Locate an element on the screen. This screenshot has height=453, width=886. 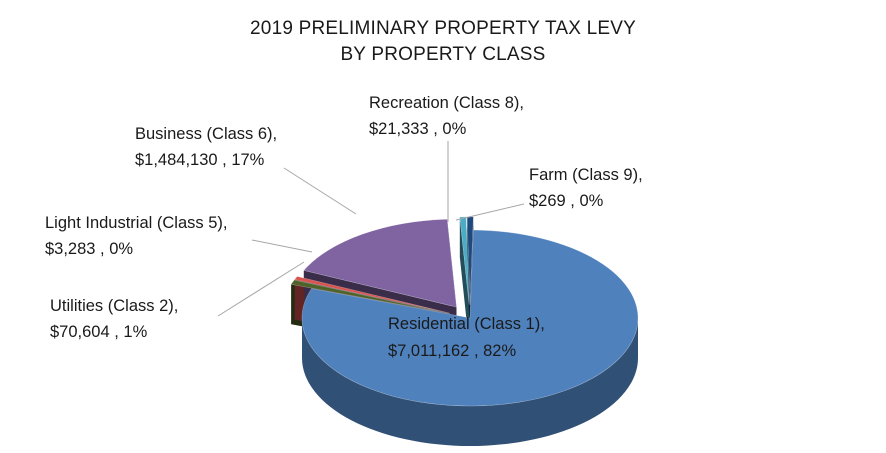
label-business-line1: Business (Class 6), is located at coordinates (206, 134).